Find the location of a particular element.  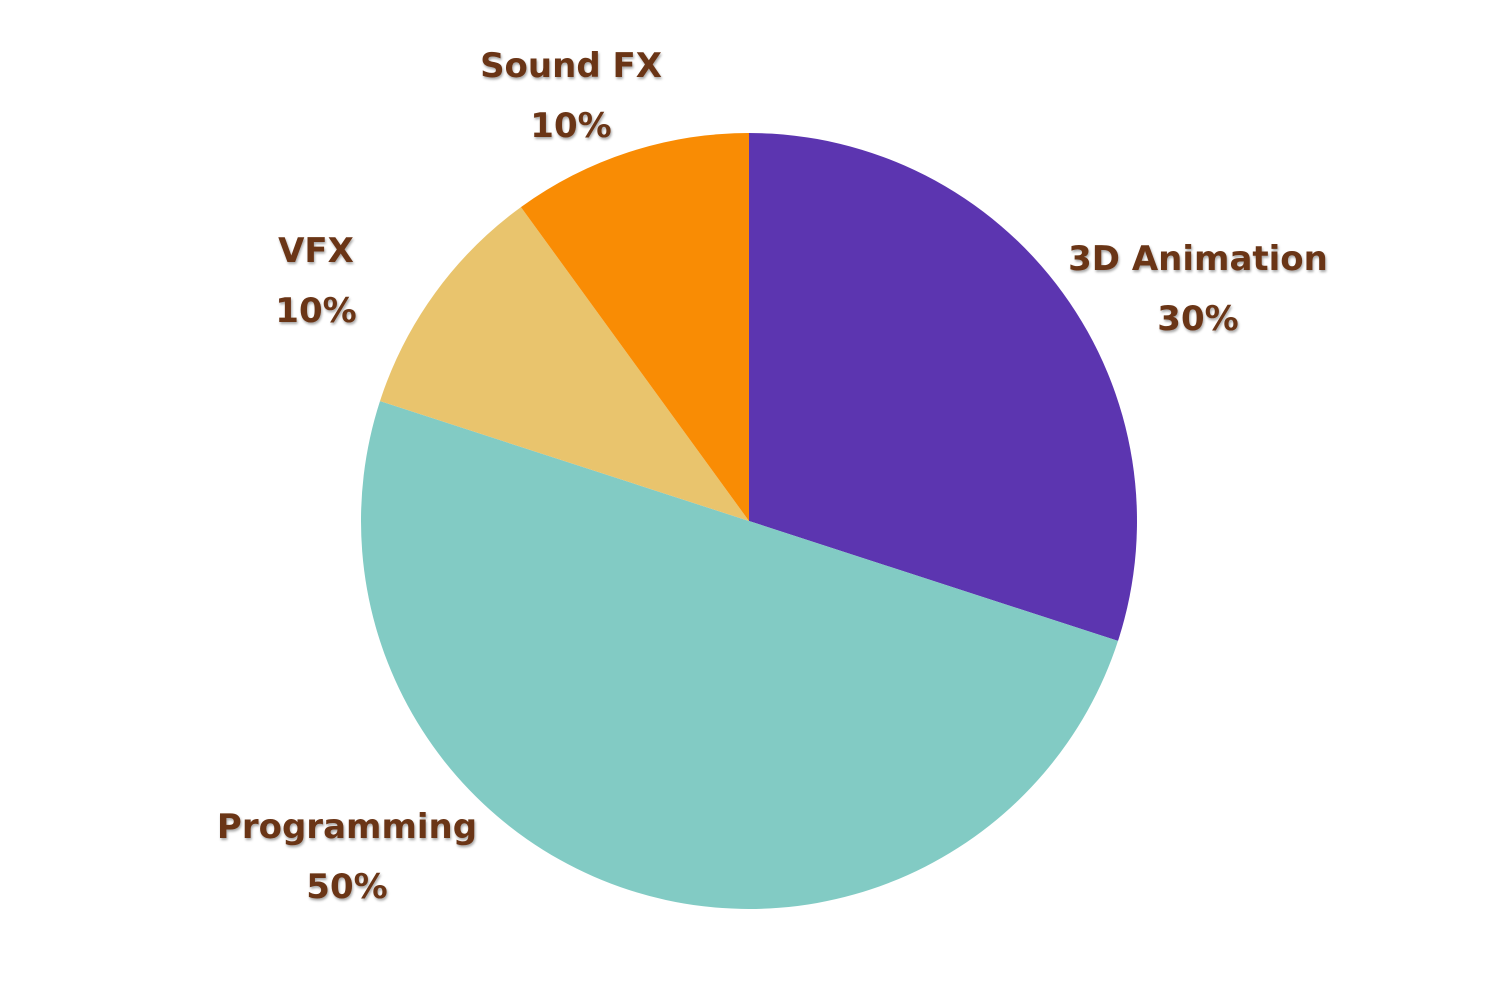

slice-label-group: VFX 10% is located at coordinates (315, 281).